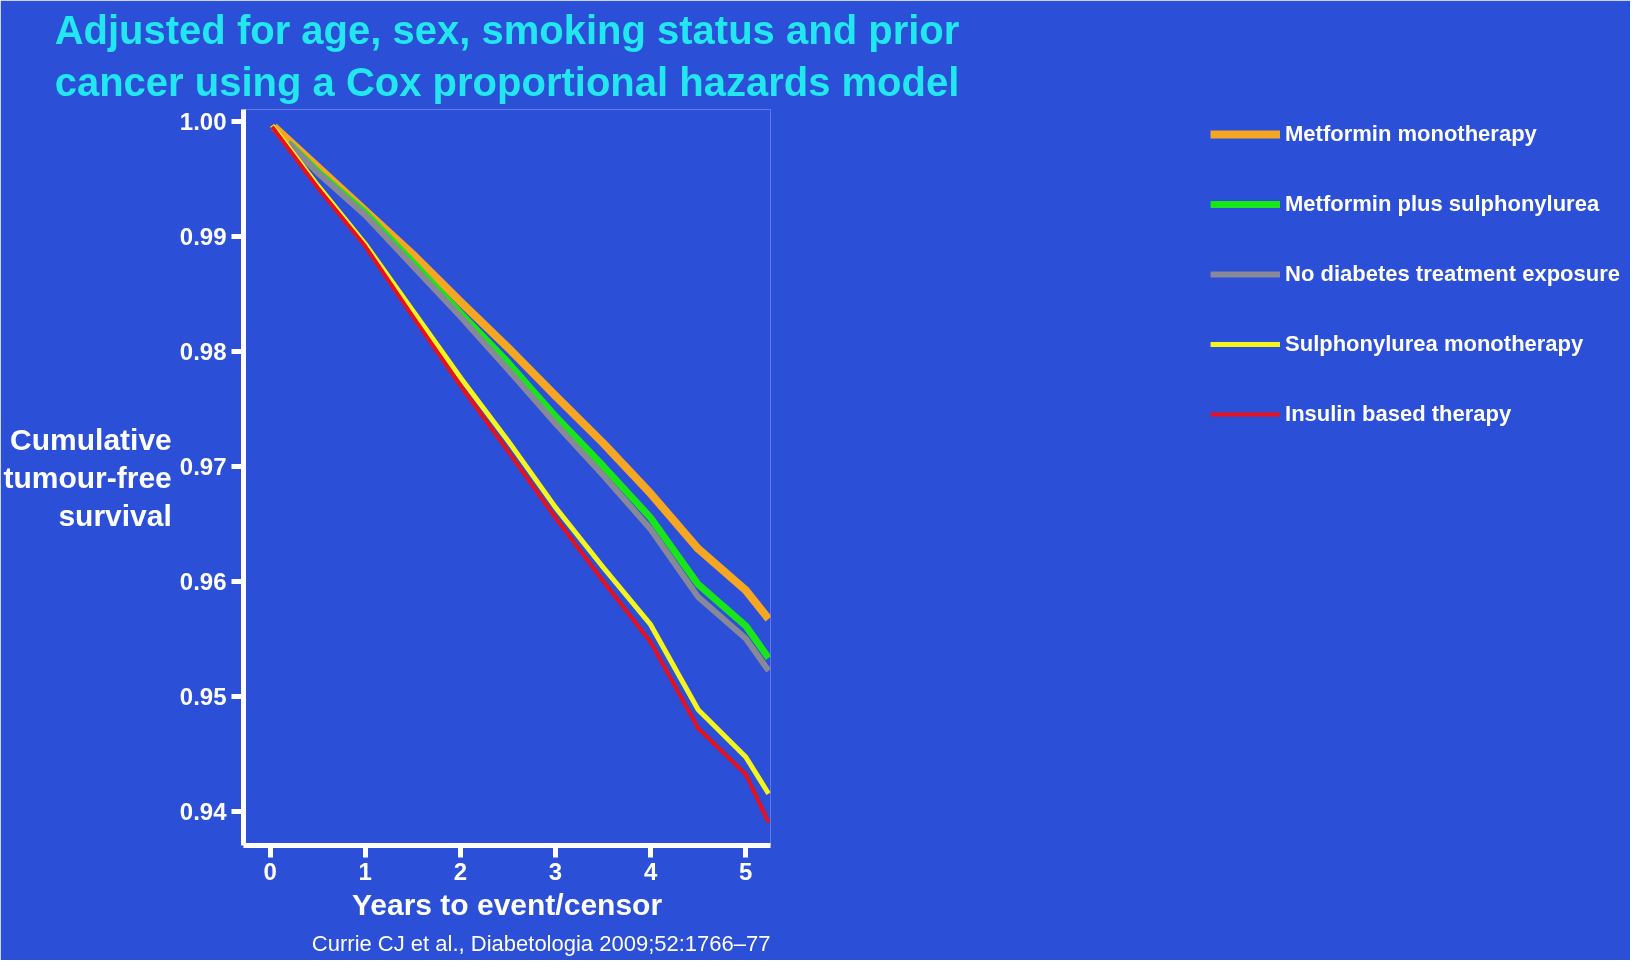 This screenshot has width=1644, height=970. Describe the element at coordinates (203, 121) in the screenshot. I see `y-tick-label: 1.00` at that location.